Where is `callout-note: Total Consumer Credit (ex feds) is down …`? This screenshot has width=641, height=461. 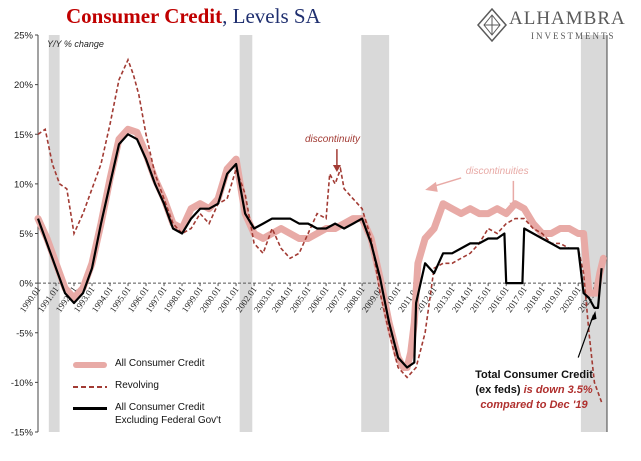
callout-note: Total Consumer Credit (ex feds) is down … is located at coordinates (534, 390).